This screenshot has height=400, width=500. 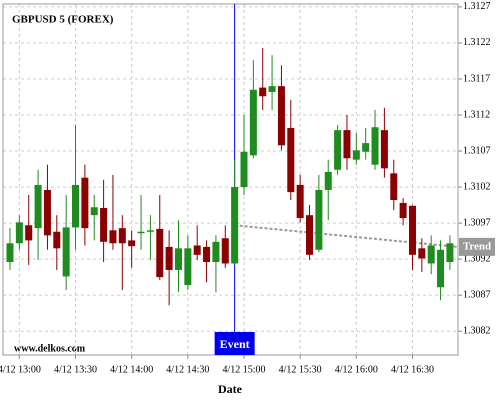 I want to click on y-tick-label: 1.3112, so click(x=476, y=114).